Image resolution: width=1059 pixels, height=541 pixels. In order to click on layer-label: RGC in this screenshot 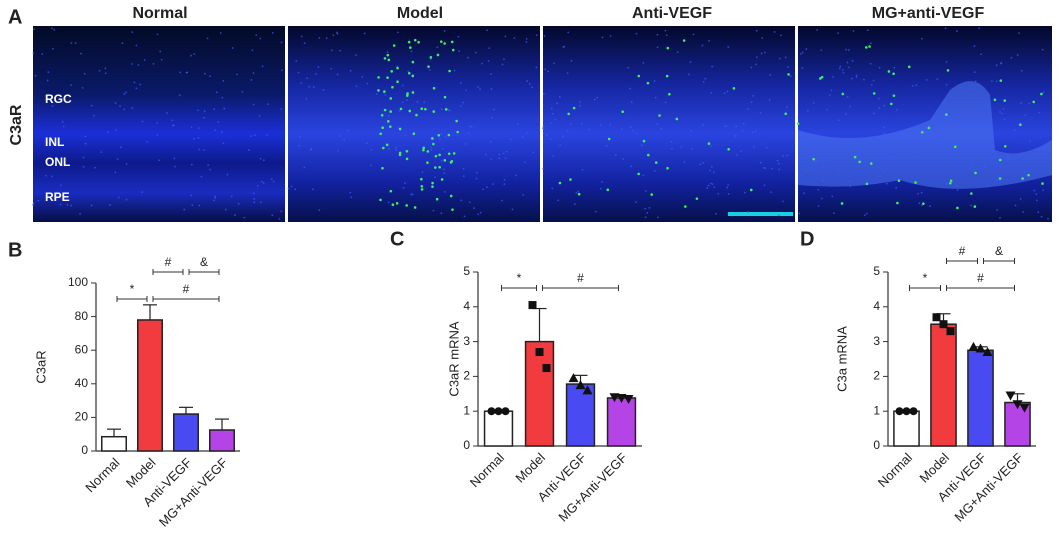, I will do `click(58, 99)`.